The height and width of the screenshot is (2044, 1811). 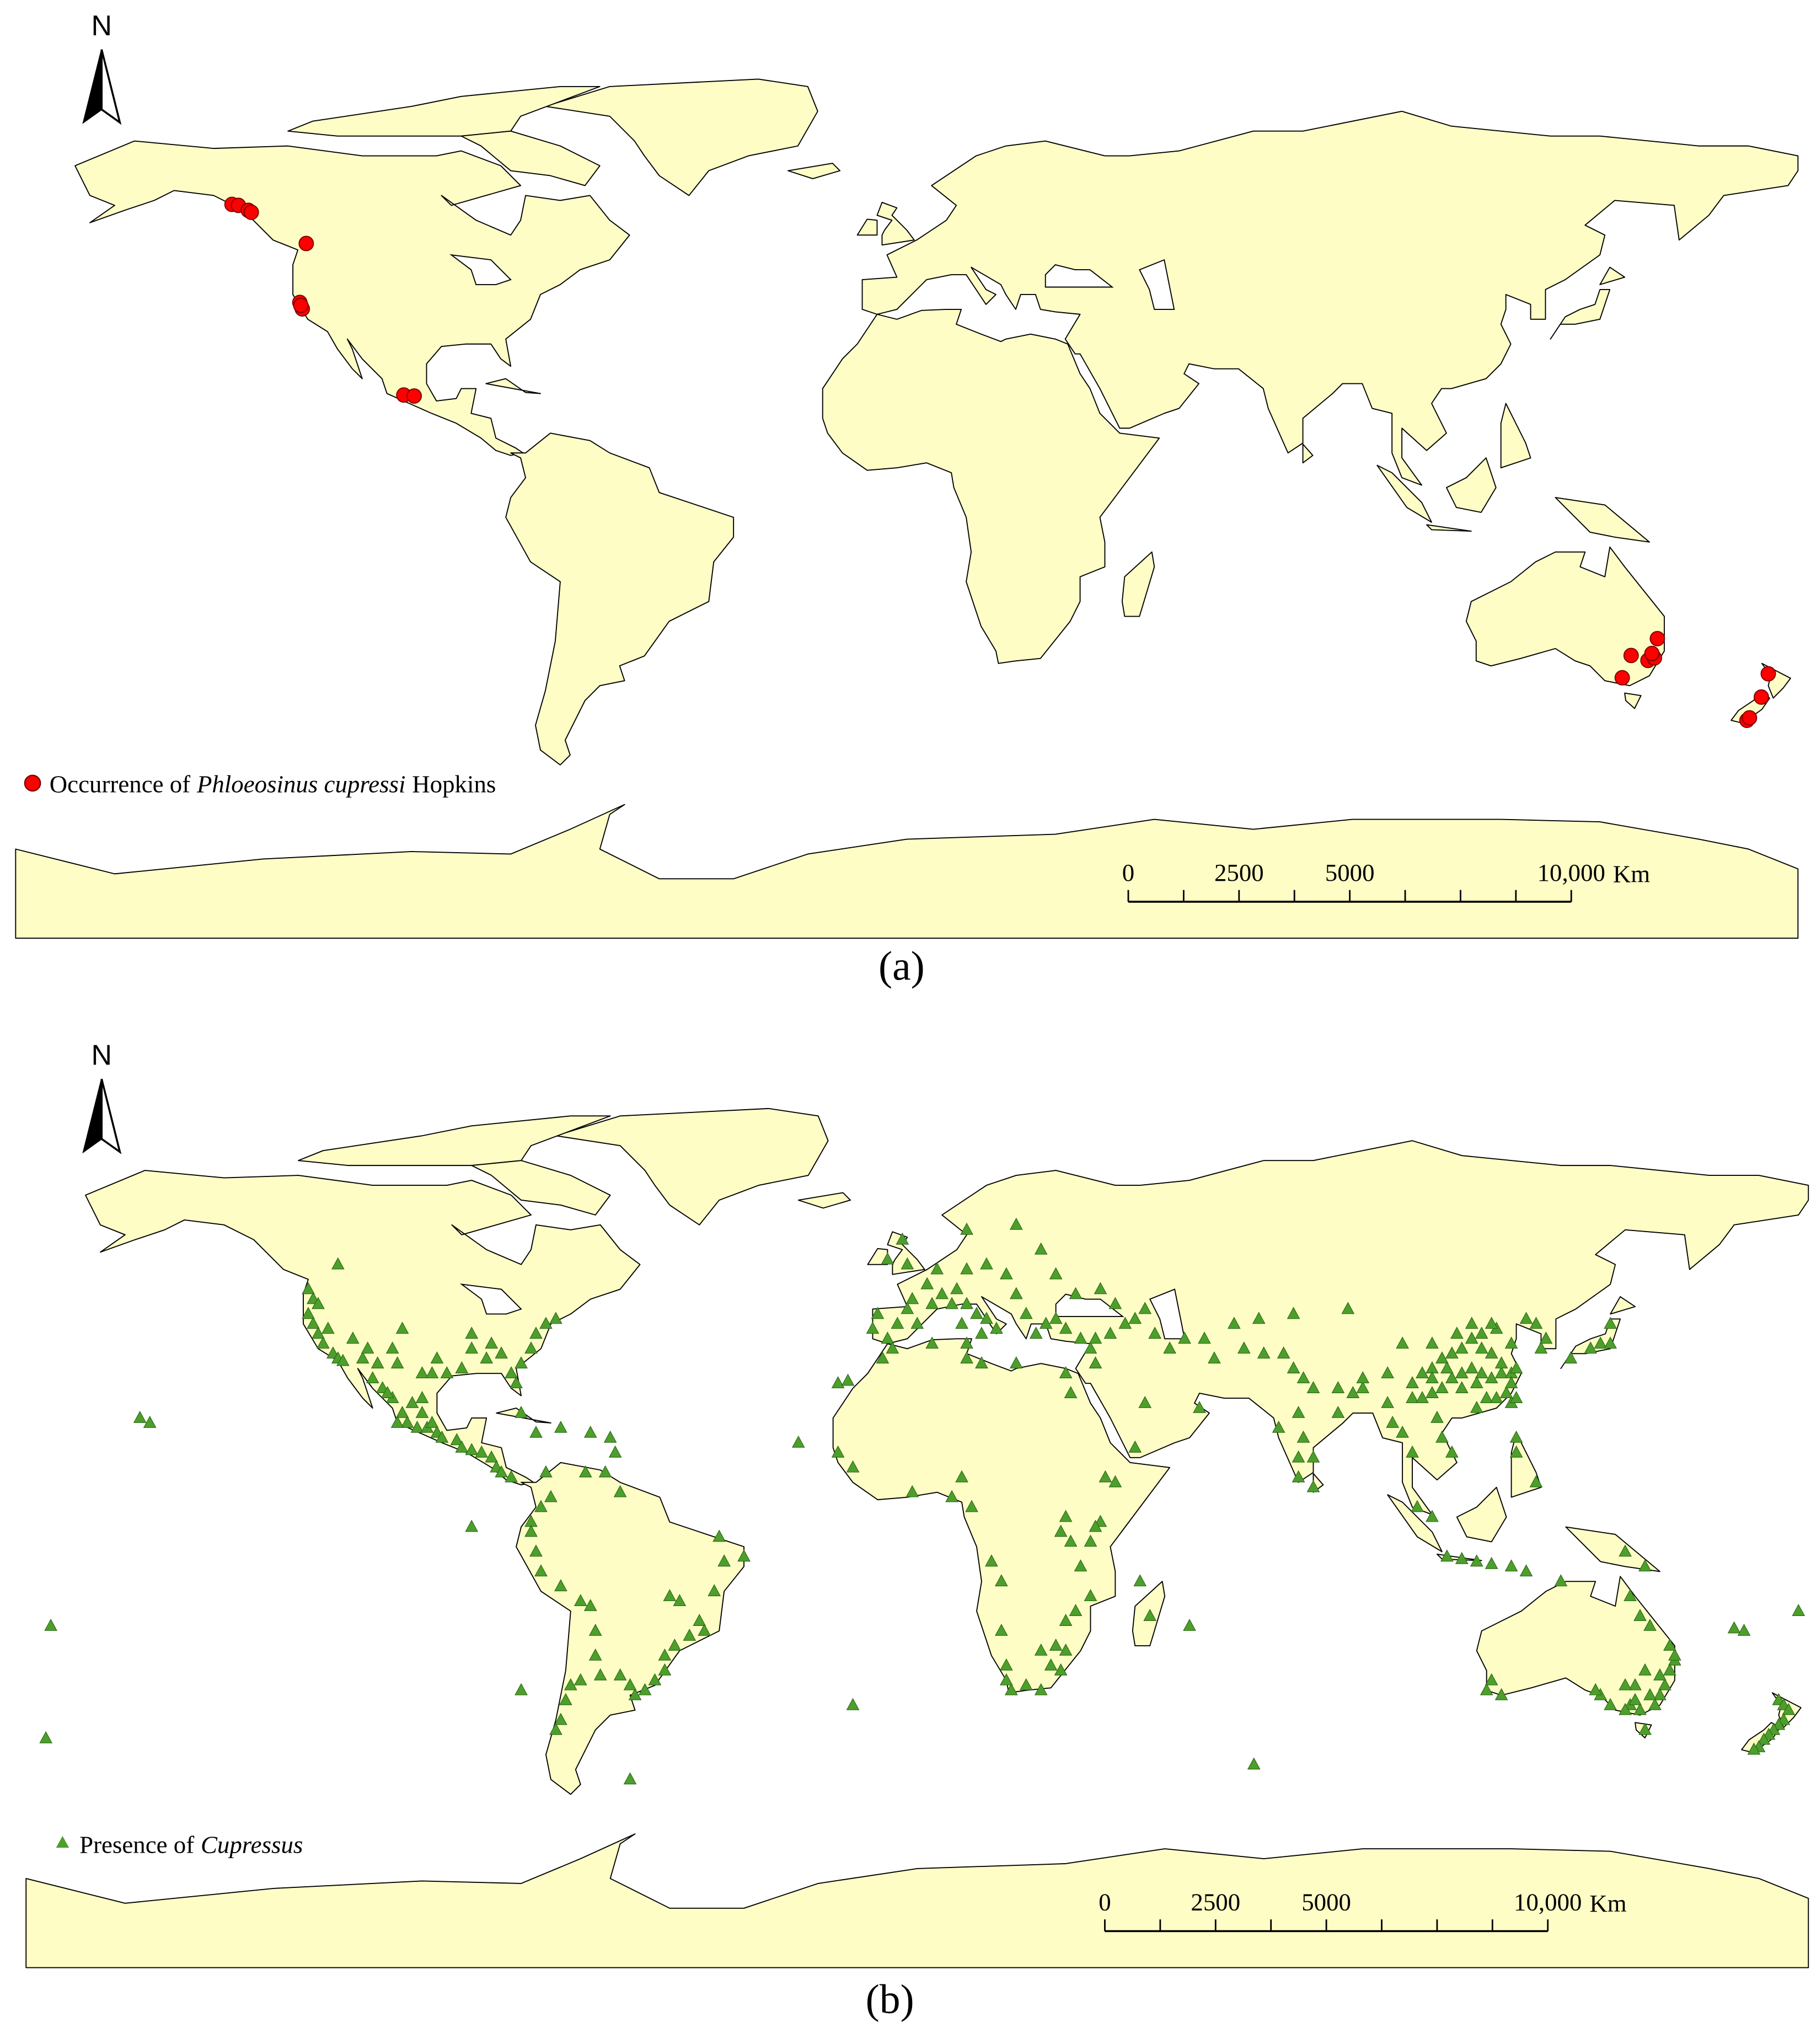 What do you see at coordinates (111, 1116) in the screenshot?
I see `north-arrow` at bounding box center [111, 1116].